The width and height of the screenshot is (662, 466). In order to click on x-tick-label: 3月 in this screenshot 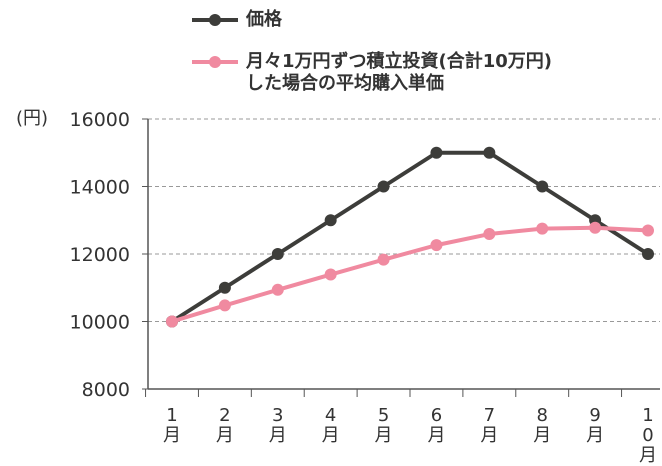, I will do `click(277, 425)`.